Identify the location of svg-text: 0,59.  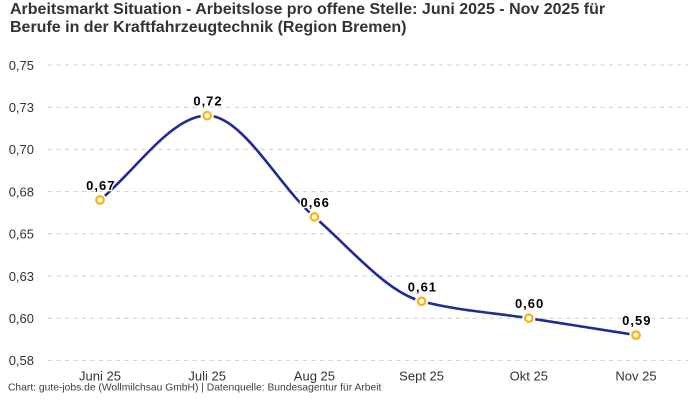
(636, 320).